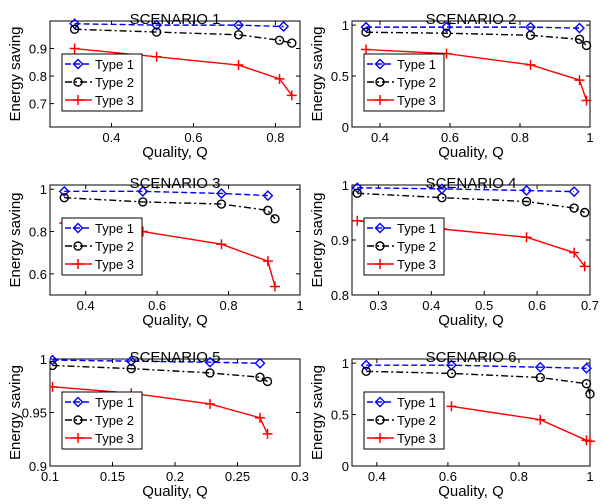 The width and height of the screenshot is (603, 504). What do you see at coordinates (477, 403) in the screenshot?
I see `series-group` at bounding box center [477, 403].